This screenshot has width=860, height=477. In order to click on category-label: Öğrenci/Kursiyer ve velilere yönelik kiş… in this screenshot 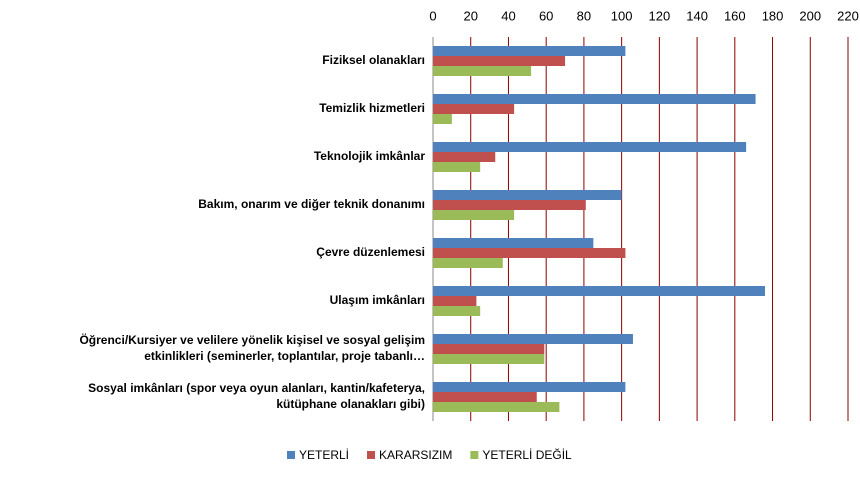, I will do `click(252, 347)`.